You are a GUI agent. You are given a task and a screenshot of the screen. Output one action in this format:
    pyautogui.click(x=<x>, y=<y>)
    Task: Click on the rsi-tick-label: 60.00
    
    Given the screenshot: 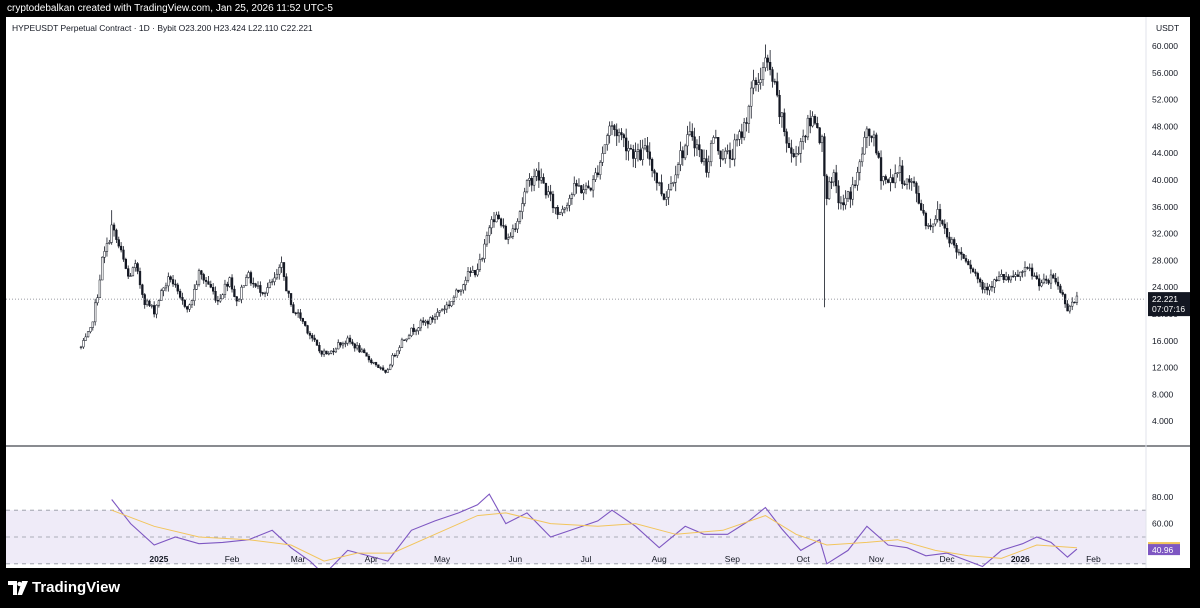 What is the action you would take?
    pyautogui.click(x=1163, y=524)
    